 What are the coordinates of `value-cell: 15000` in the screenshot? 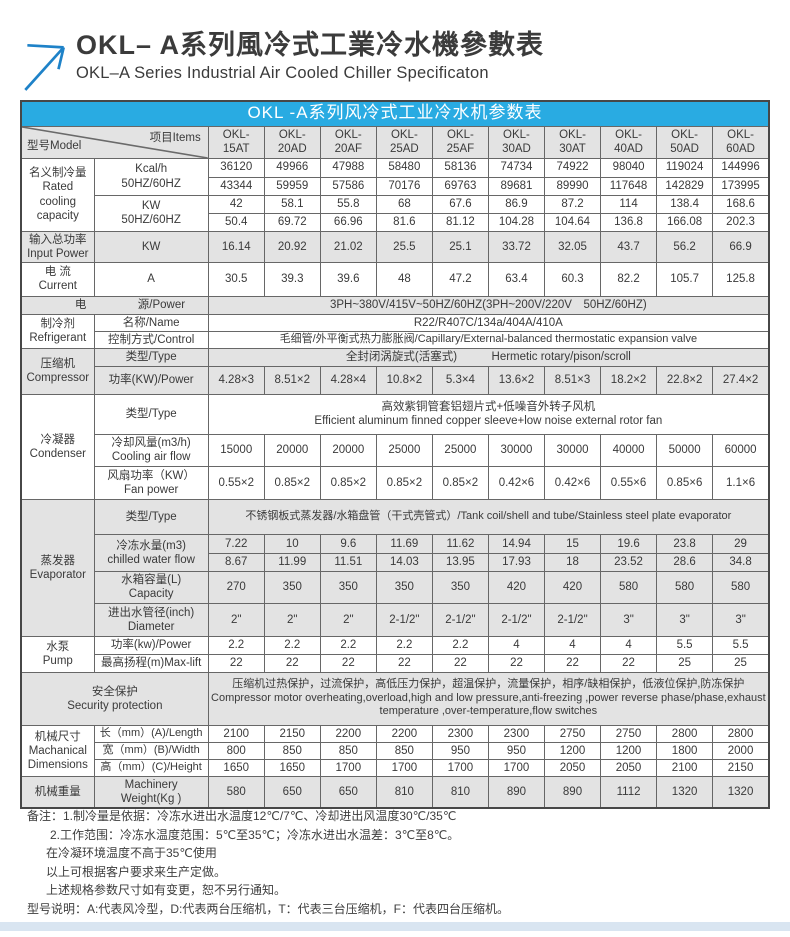 It's located at (236, 450).